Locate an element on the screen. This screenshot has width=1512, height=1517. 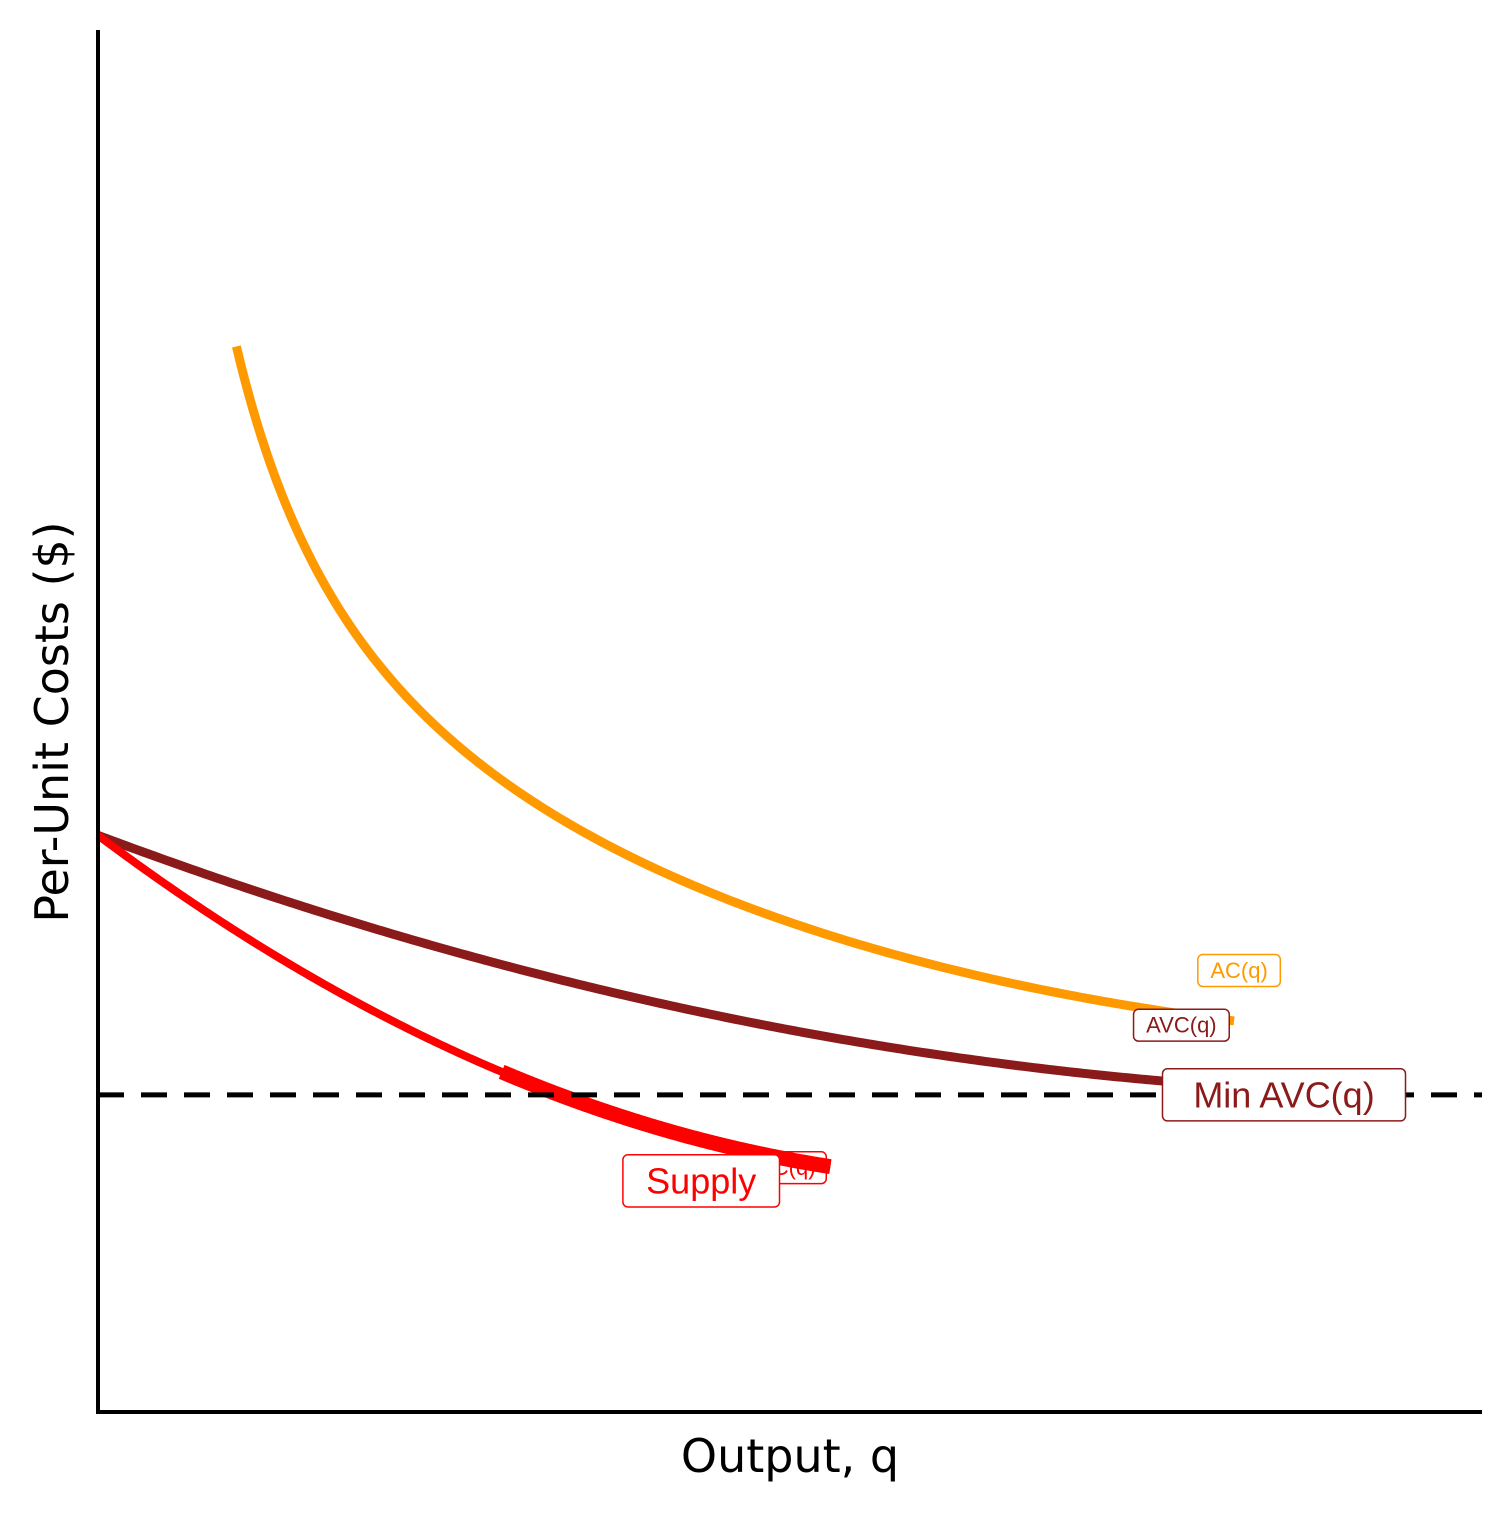
ac-label-box is located at coordinates (1239, 970).